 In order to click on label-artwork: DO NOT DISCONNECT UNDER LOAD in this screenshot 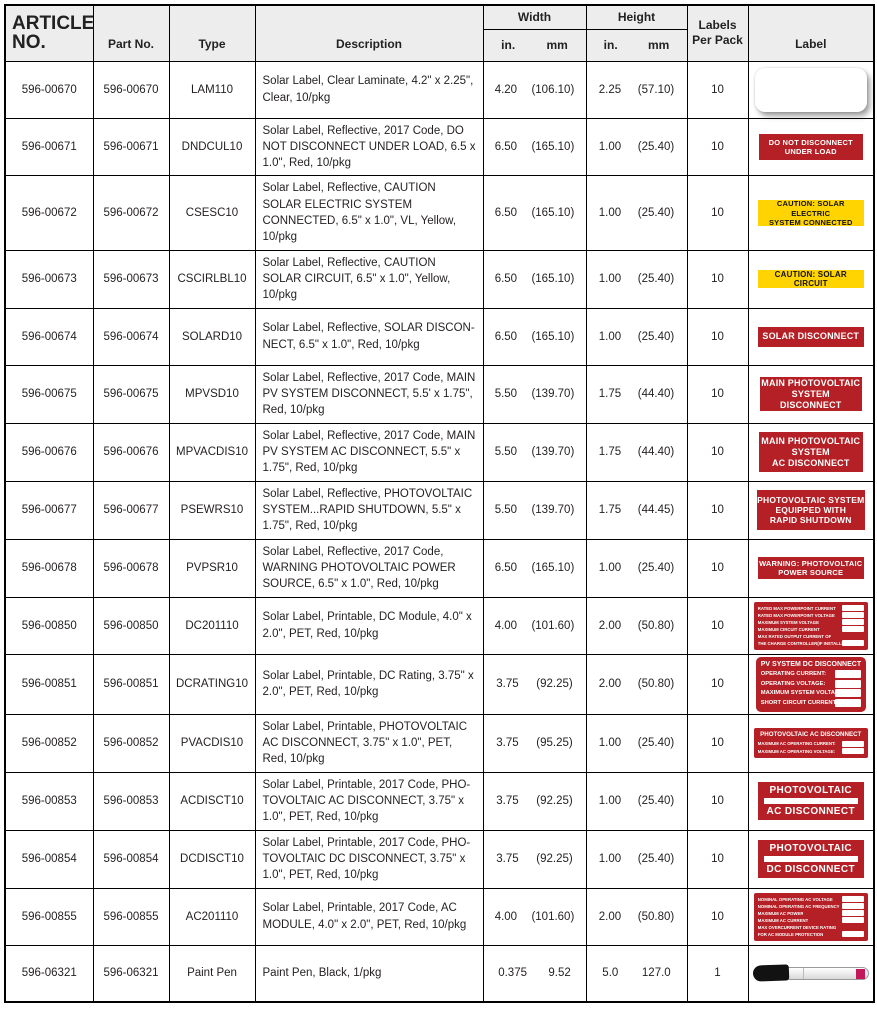, I will do `click(810, 146)`.